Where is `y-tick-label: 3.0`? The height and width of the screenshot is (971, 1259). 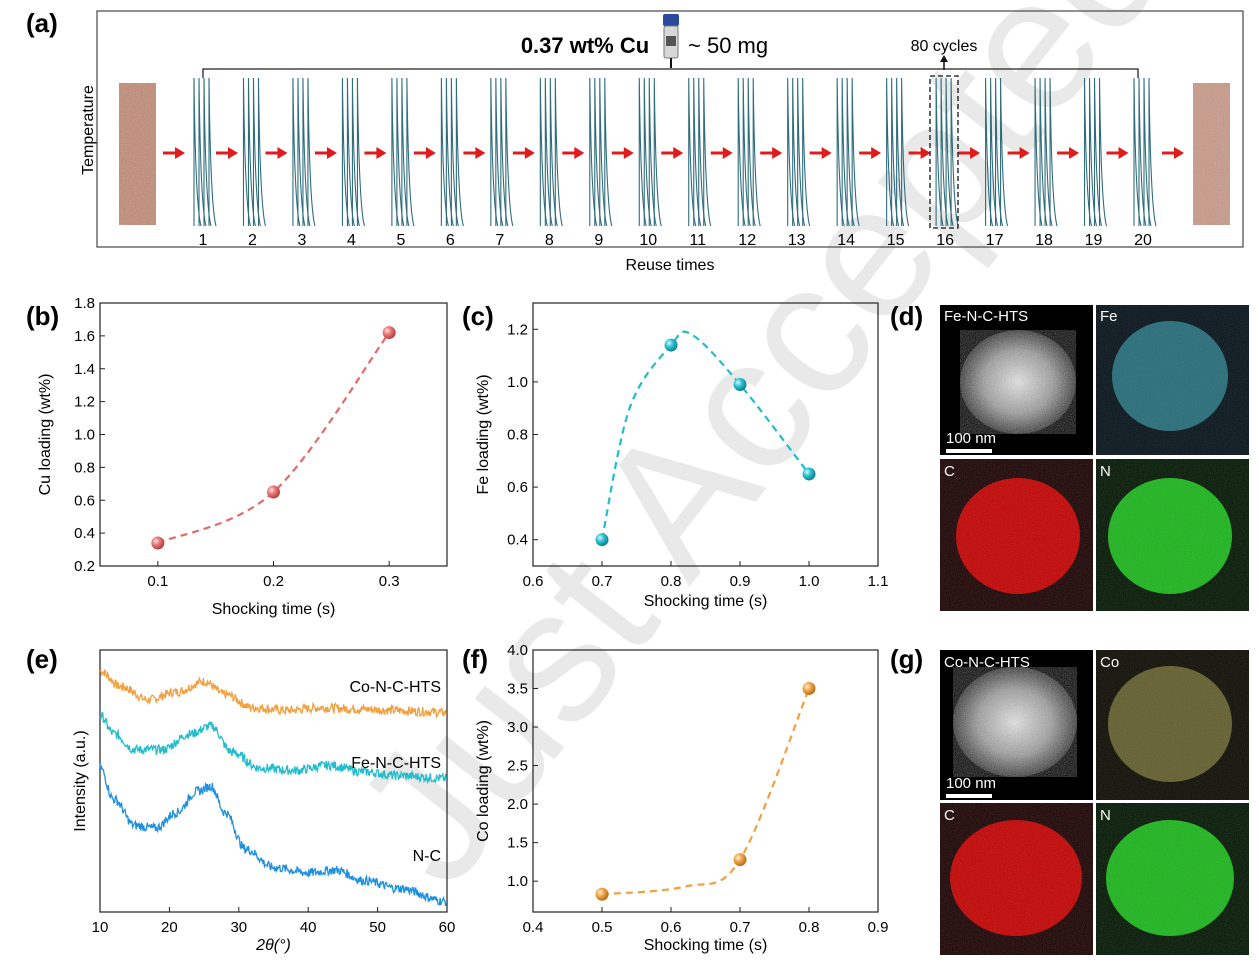 y-tick-label: 3.0 is located at coordinates (517, 727).